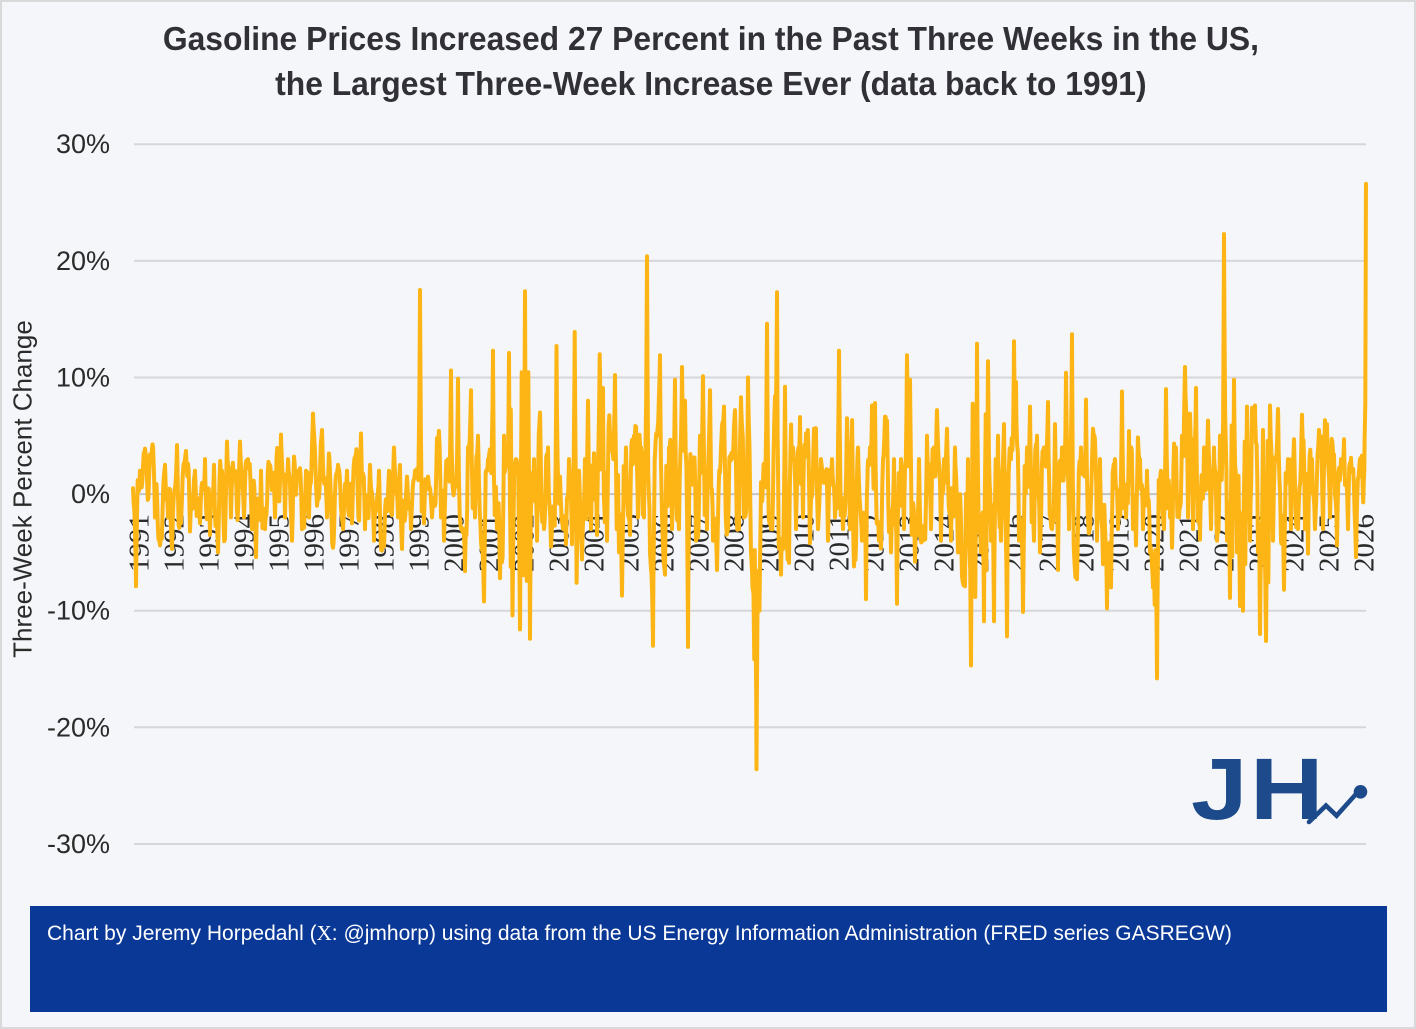  I want to click on svg-text: 1997, so click(350, 543).